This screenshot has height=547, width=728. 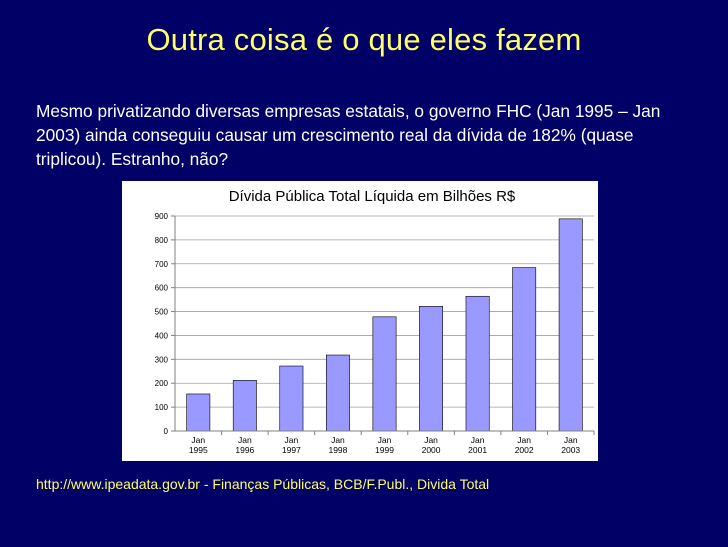 What do you see at coordinates (198, 445) in the screenshot?
I see `x-tick-label: Jan 1995` at bounding box center [198, 445].